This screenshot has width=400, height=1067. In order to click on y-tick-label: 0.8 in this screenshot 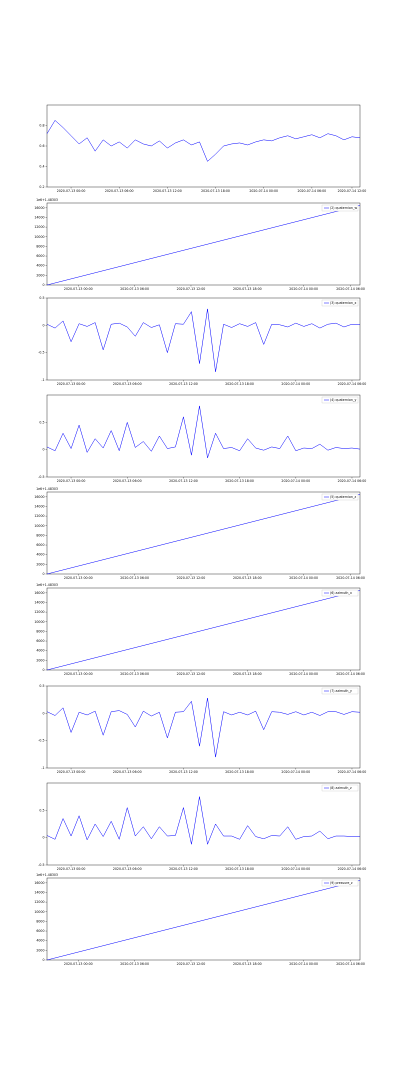, I will do `click(41, 126)`.